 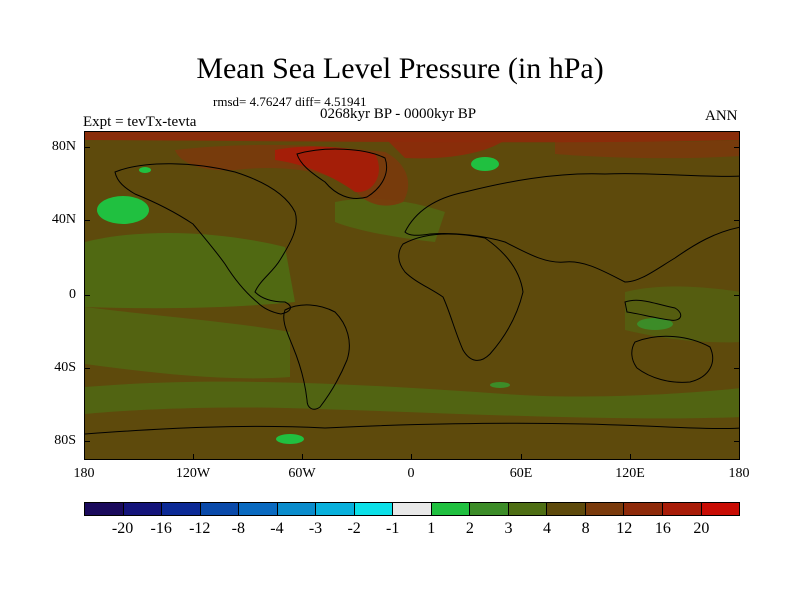 What do you see at coordinates (193, 473) in the screenshot?
I see `x-tick-label: 120W` at bounding box center [193, 473].